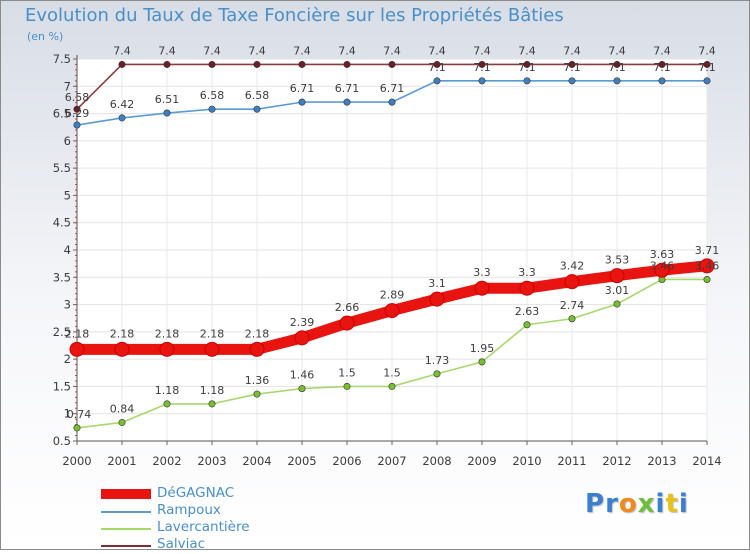  Describe the element at coordinates (67, 141) in the screenshot. I see `y-tick-label: 6` at that location.